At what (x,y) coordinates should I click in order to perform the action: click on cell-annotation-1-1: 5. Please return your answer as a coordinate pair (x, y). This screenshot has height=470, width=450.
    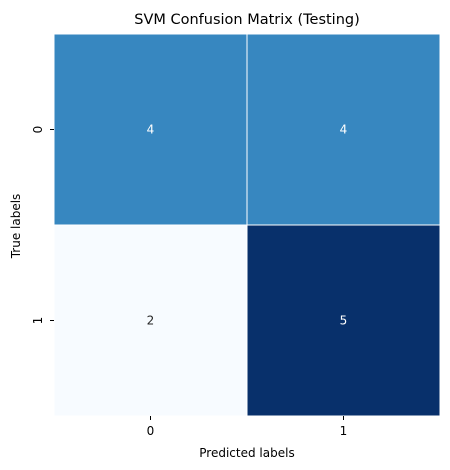
    Looking at the image, I should click on (344, 321).